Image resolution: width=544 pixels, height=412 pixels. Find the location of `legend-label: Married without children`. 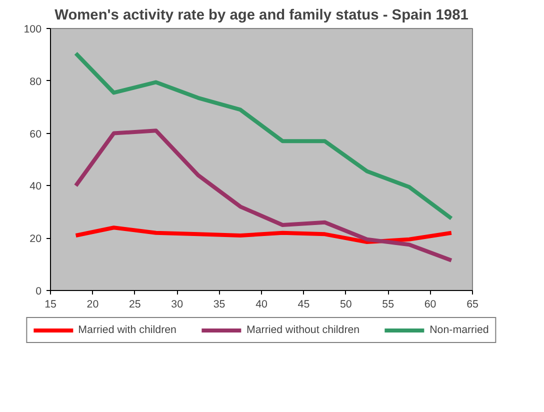

legend-label: Married without children is located at coordinates (303, 330).